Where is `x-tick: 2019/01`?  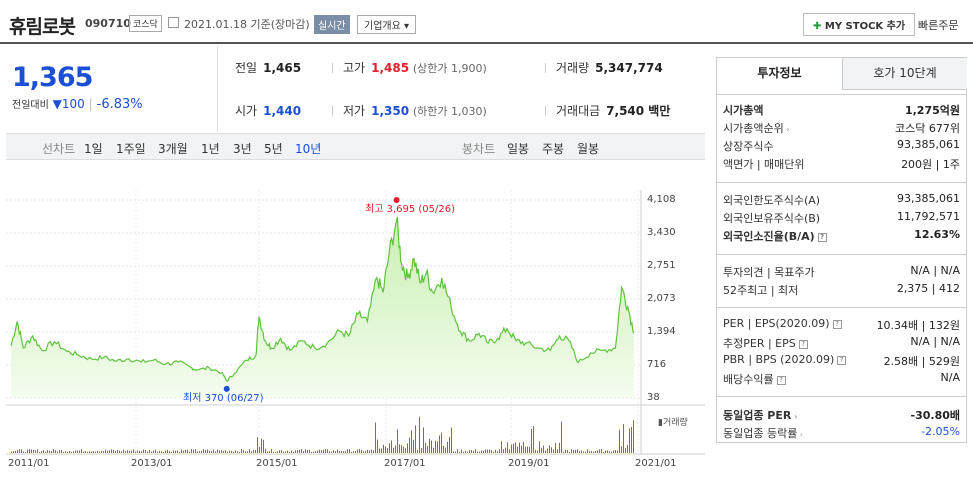 x-tick: 2019/01 is located at coordinates (529, 463).